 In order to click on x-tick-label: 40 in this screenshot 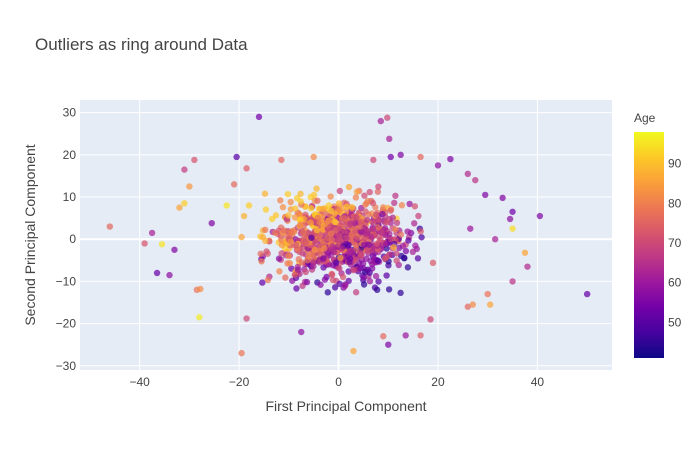, I will do `click(538, 382)`.